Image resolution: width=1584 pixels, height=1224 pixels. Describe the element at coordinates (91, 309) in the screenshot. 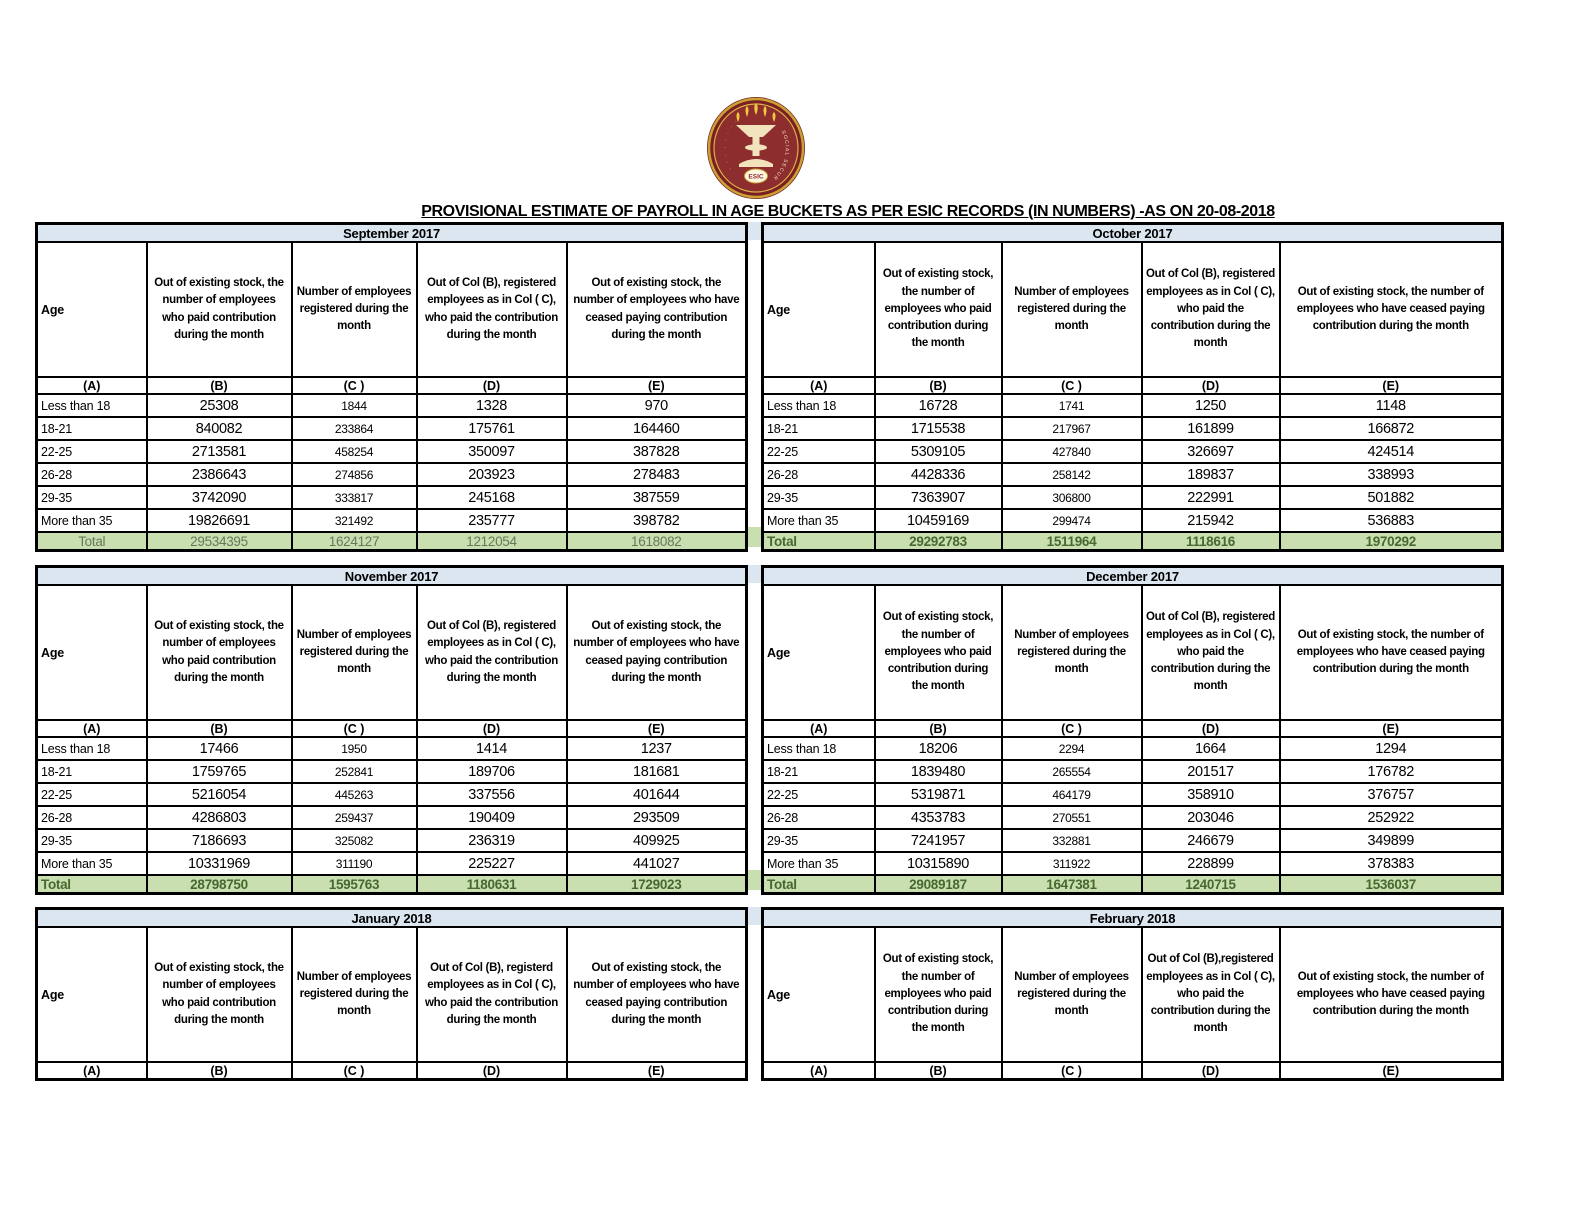

I see `age-header-cell: Age` at that location.